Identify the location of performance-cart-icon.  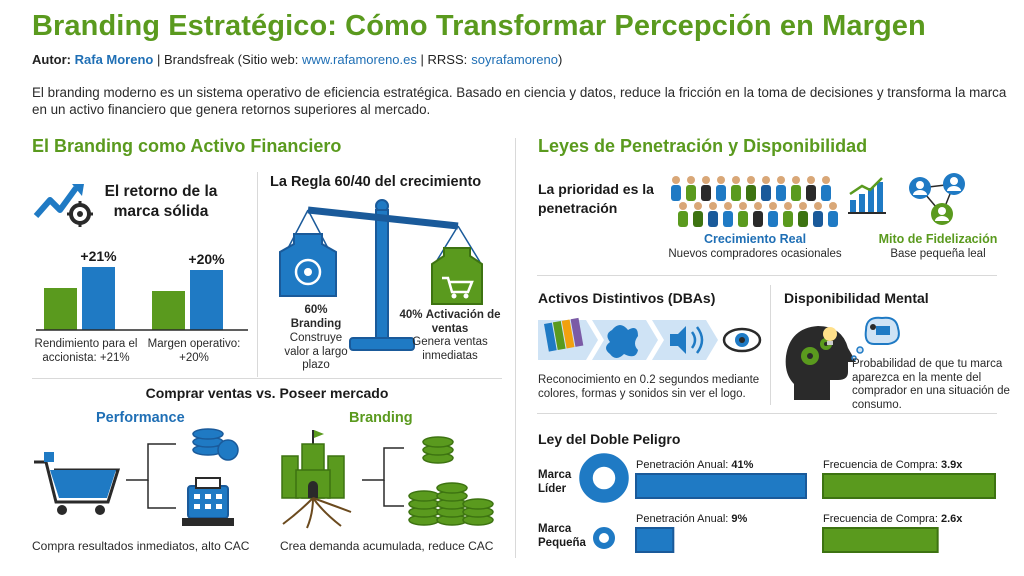
(136, 477).